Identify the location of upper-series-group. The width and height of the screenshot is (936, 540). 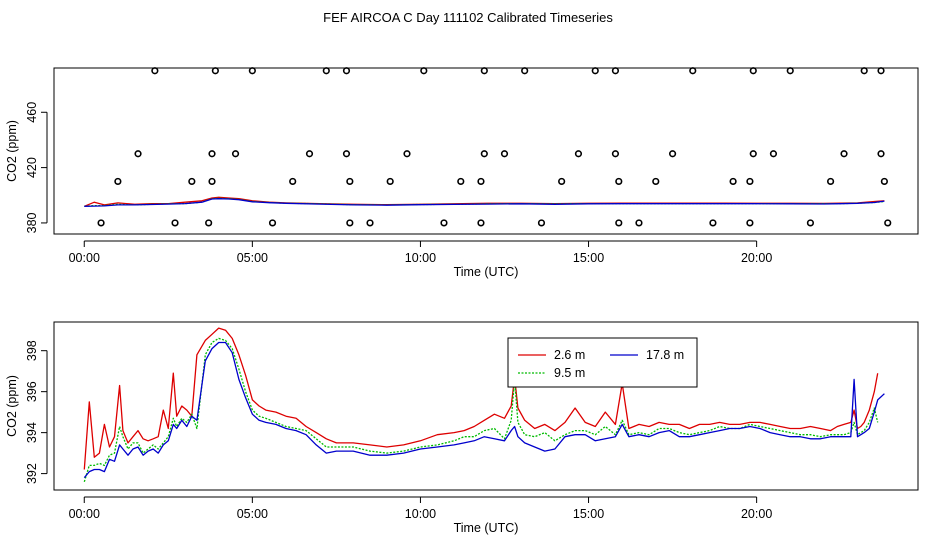
(484, 201).